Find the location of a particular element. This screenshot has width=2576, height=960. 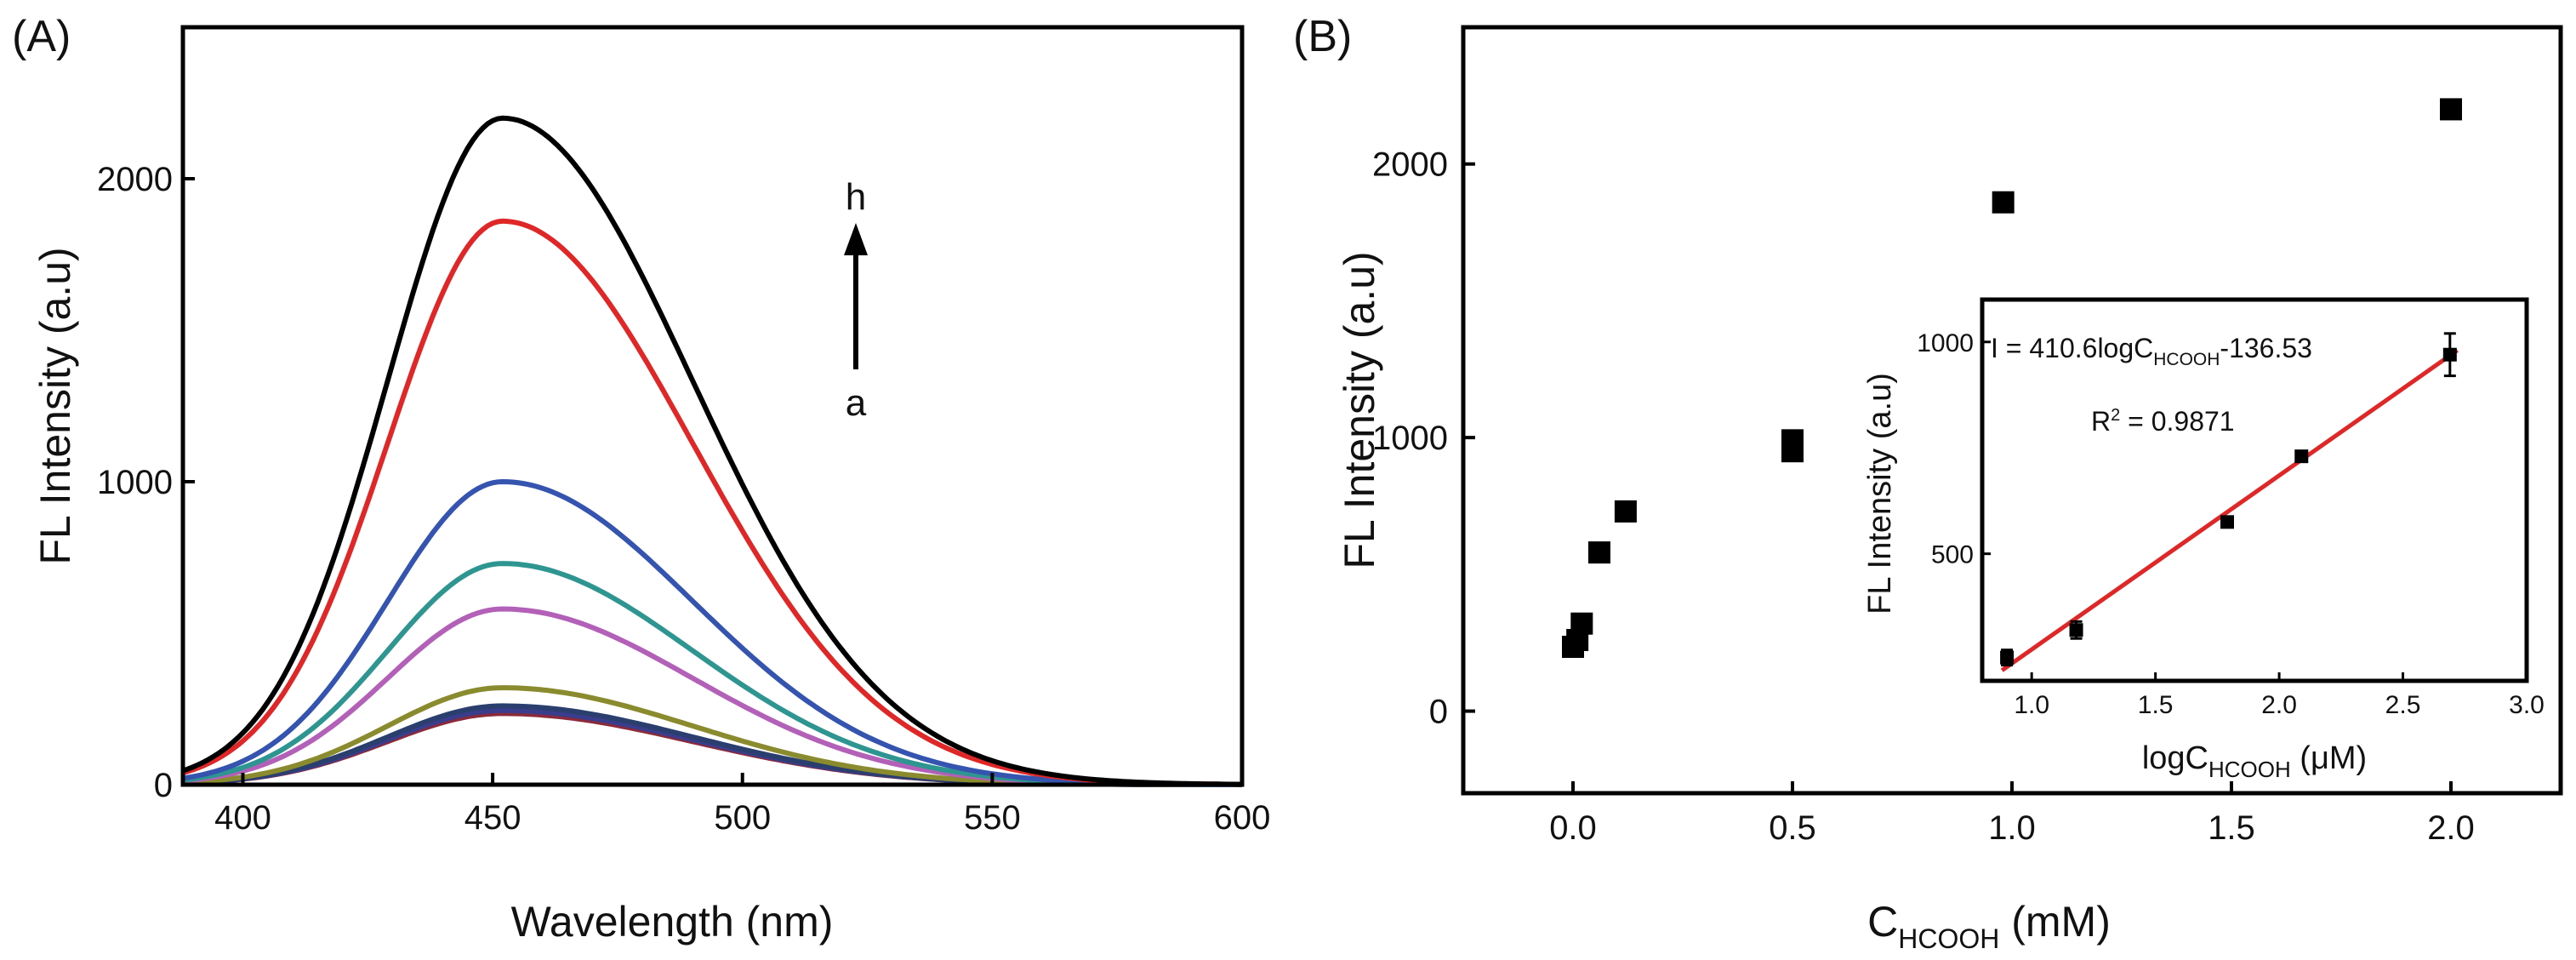

inset-x-ticks: 1.0 1.5 2.0 2.5 3.0 is located at coordinates (2279, 695).